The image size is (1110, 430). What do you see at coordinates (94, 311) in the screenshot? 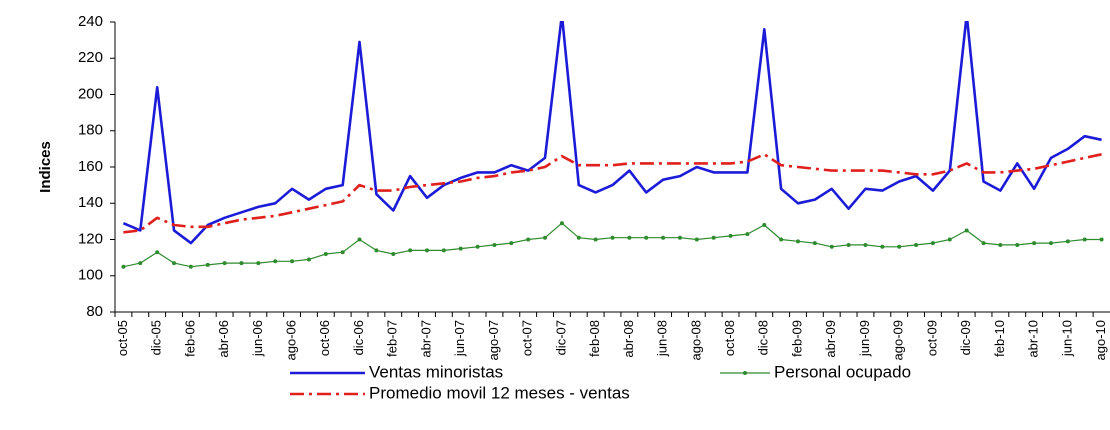
I see `y-tick-label: 80` at bounding box center [94, 311].